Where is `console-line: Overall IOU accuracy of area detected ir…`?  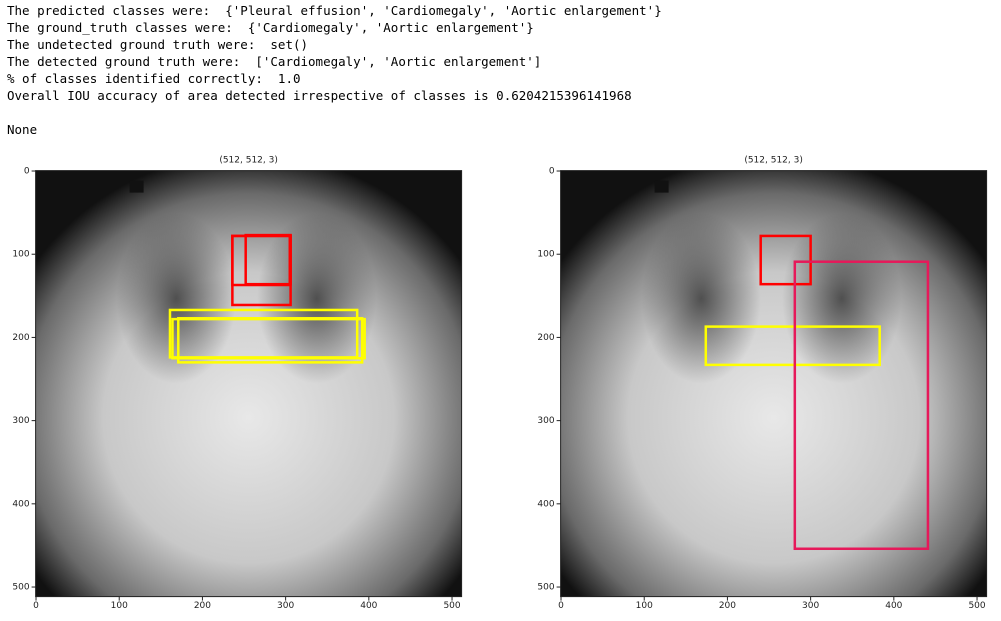
console-line: Overall IOU accuracy of area detected ir… is located at coordinates (319, 95).